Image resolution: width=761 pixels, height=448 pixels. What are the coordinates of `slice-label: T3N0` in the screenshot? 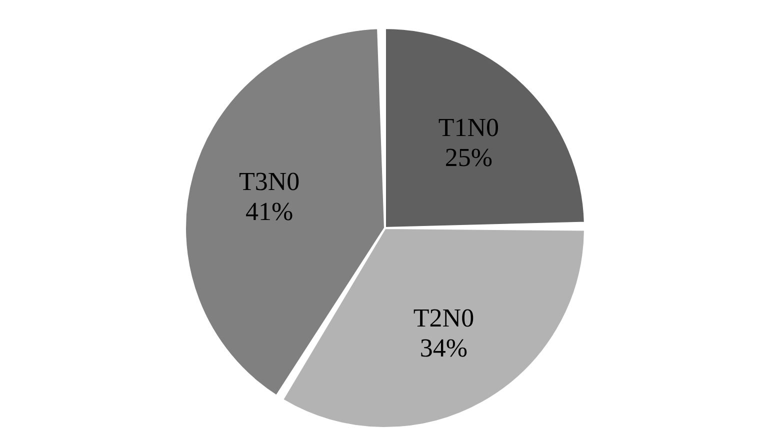 It's located at (269, 181).